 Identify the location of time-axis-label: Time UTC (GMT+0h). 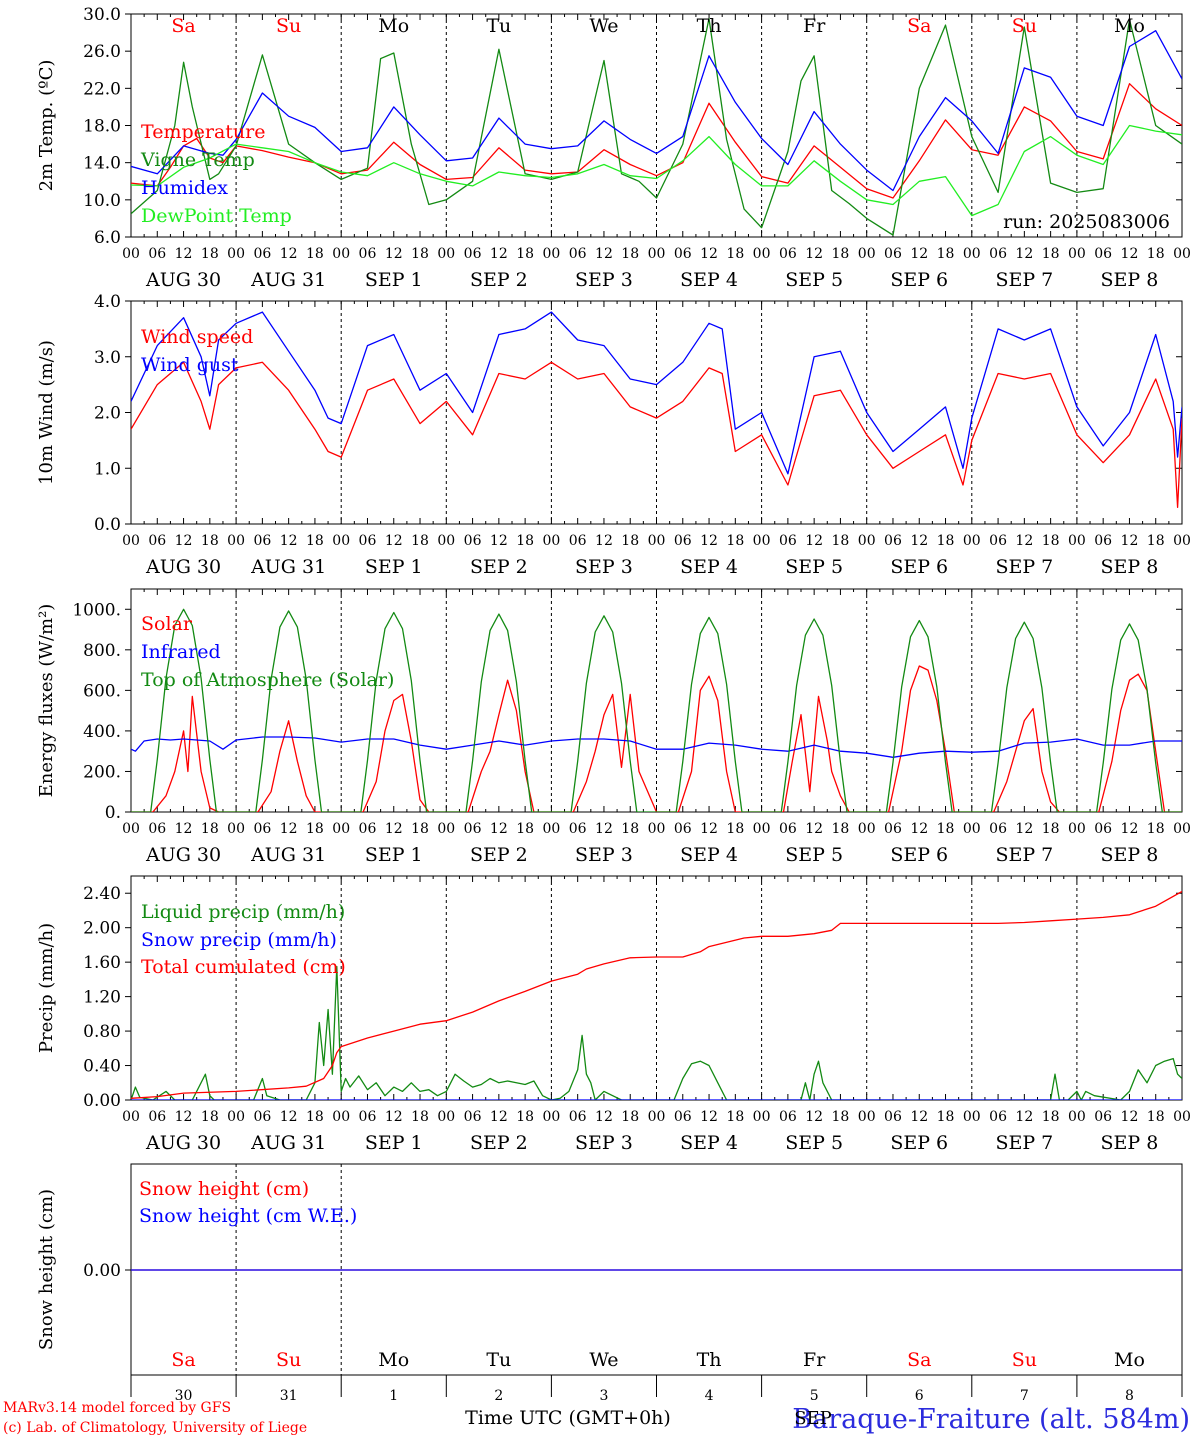
(568, 1418).